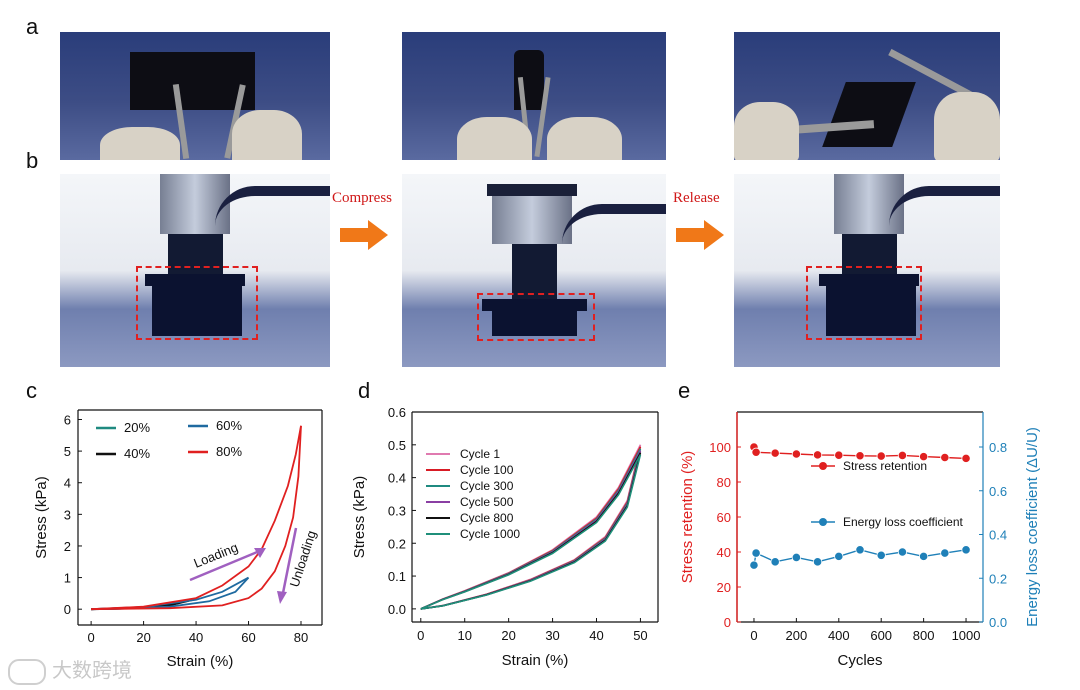 This screenshot has height=690, width=1080. I want to click on legend-label-Stress retention: Stress retention, so click(885, 466).